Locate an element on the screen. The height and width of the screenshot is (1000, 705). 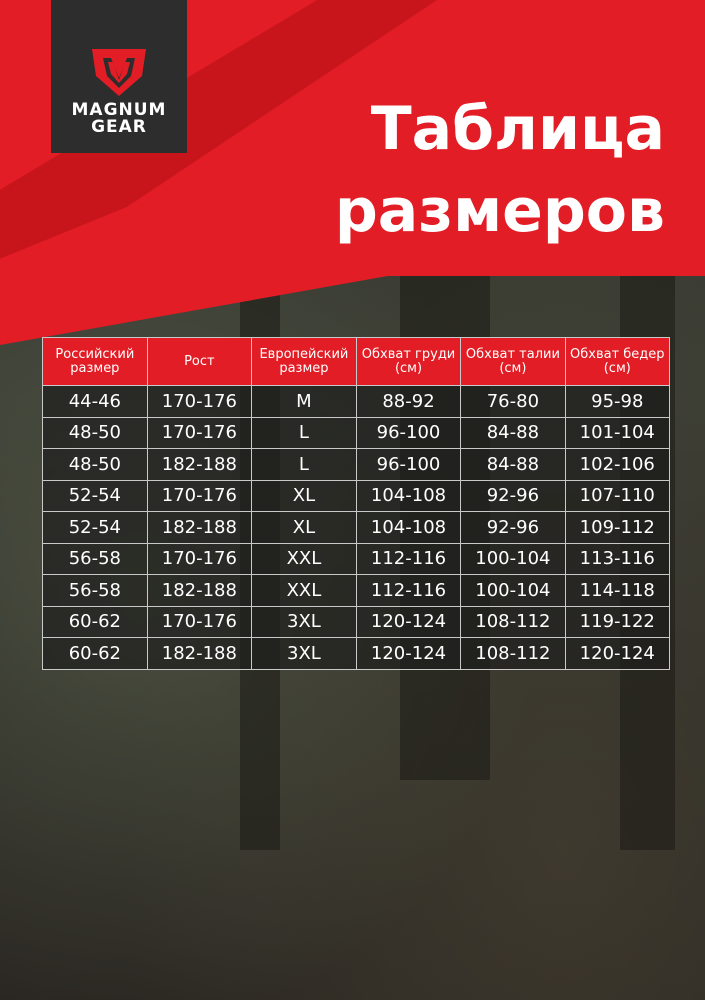
table-cell: 109-112 is located at coordinates (617, 527).